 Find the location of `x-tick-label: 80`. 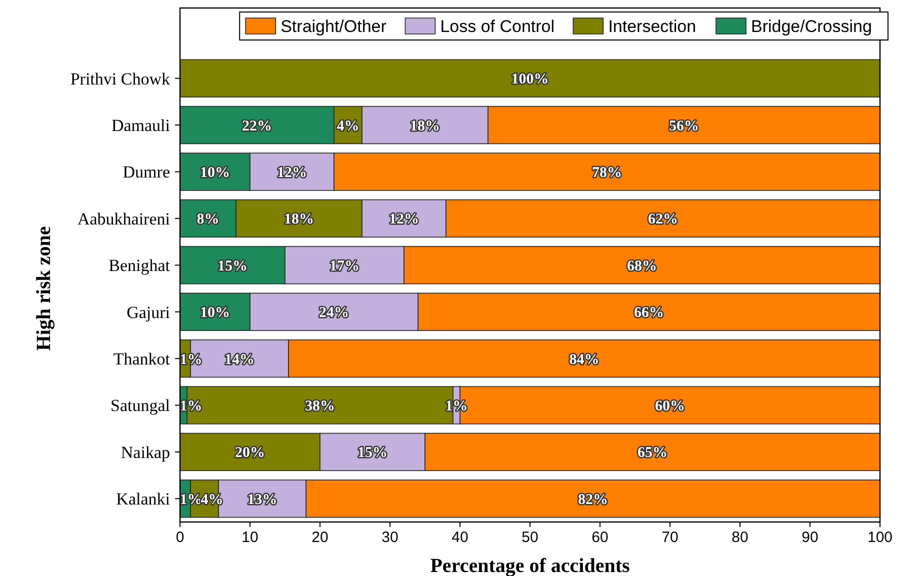

x-tick-label: 80 is located at coordinates (740, 537).